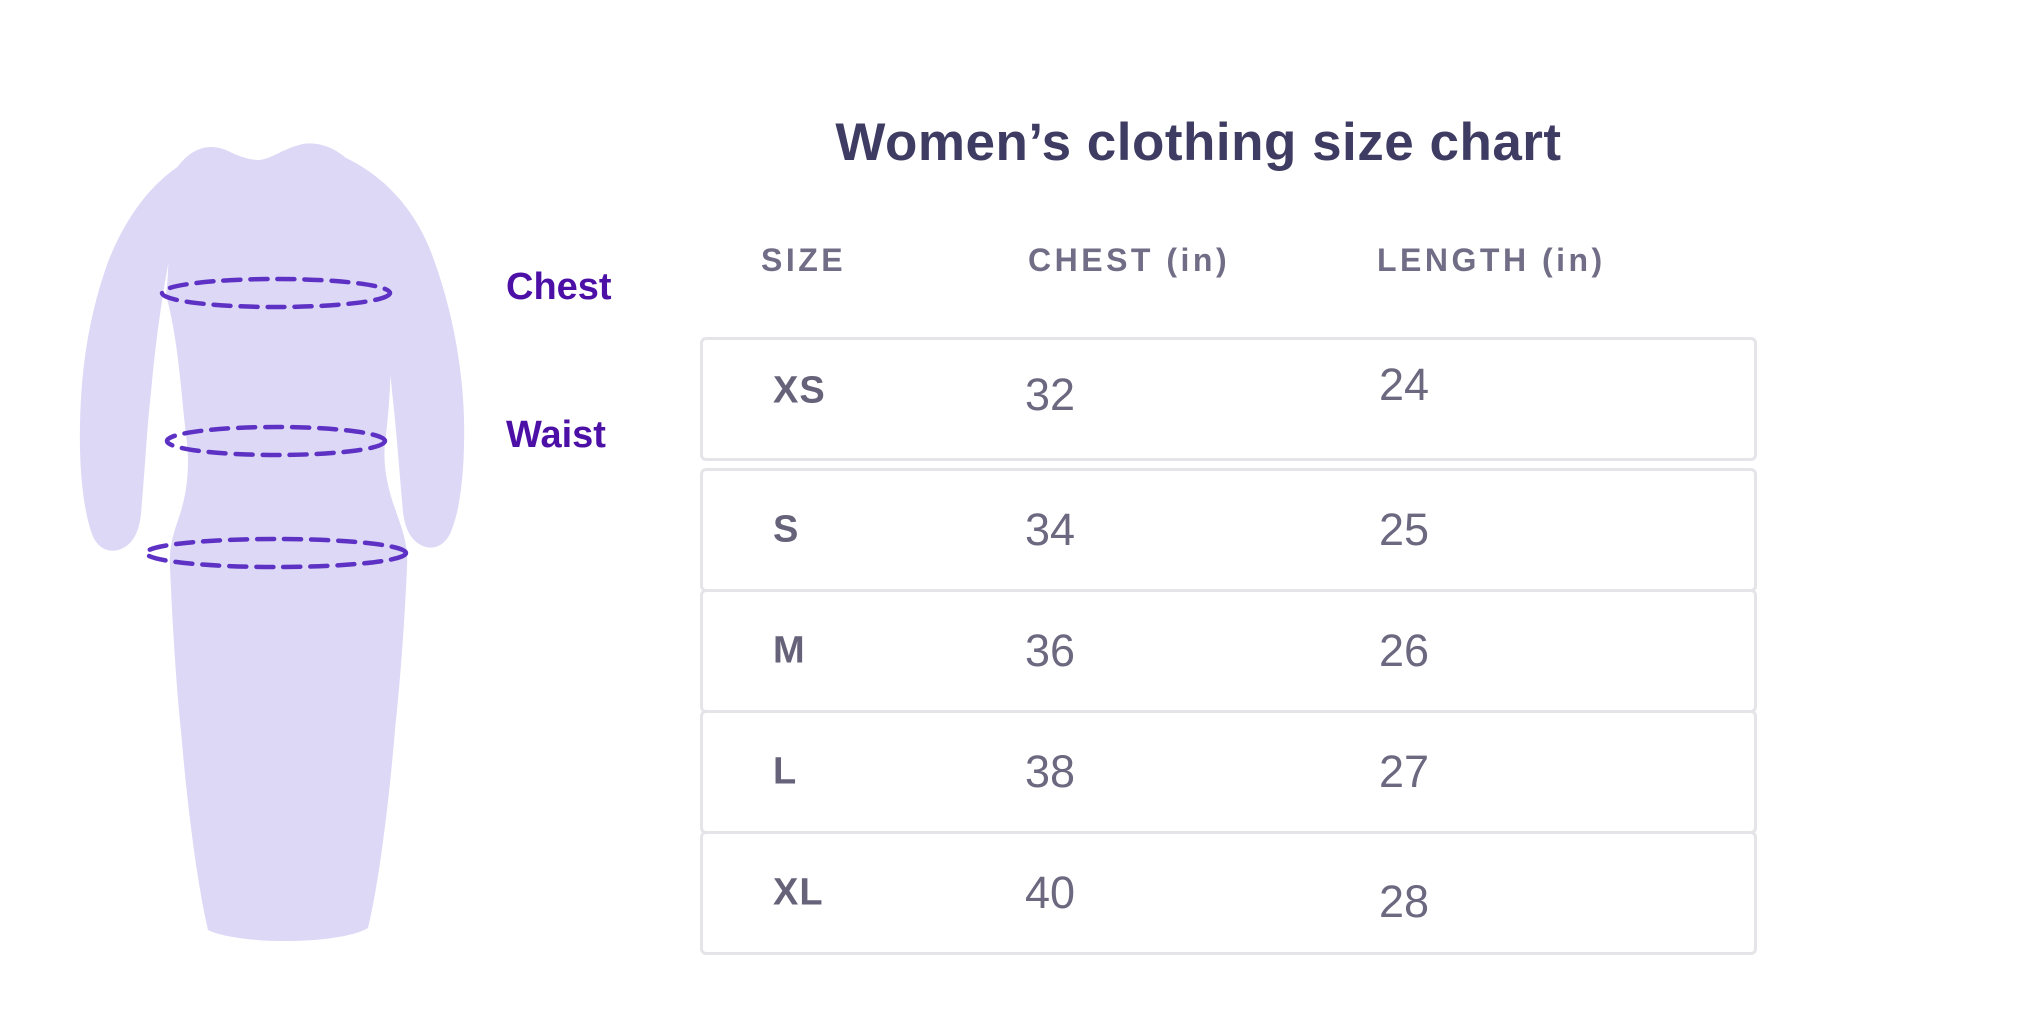 The image size is (2032, 1028). What do you see at coordinates (785, 771) in the screenshot?
I see `size-value: L` at bounding box center [785, 771].